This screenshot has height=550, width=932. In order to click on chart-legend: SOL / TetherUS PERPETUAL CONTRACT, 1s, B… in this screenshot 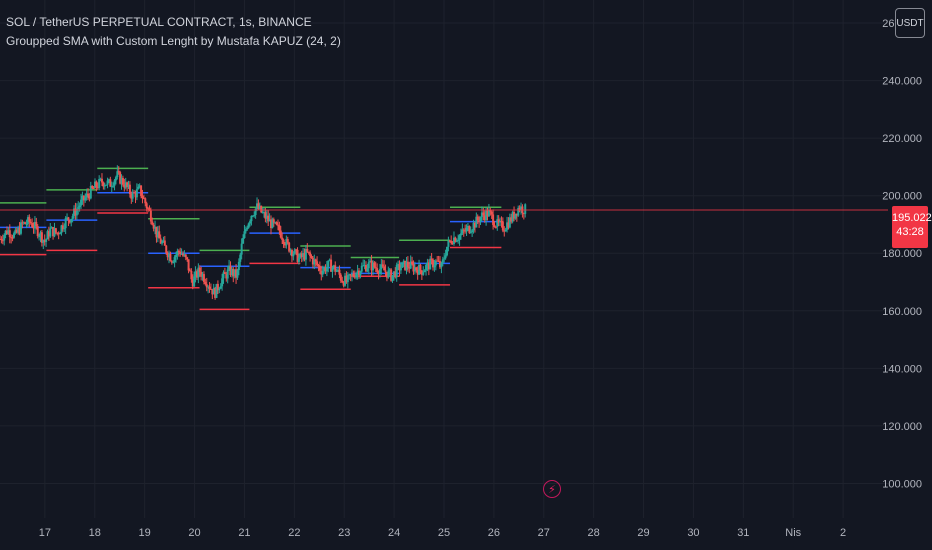, I will do `click(173, 37)`.